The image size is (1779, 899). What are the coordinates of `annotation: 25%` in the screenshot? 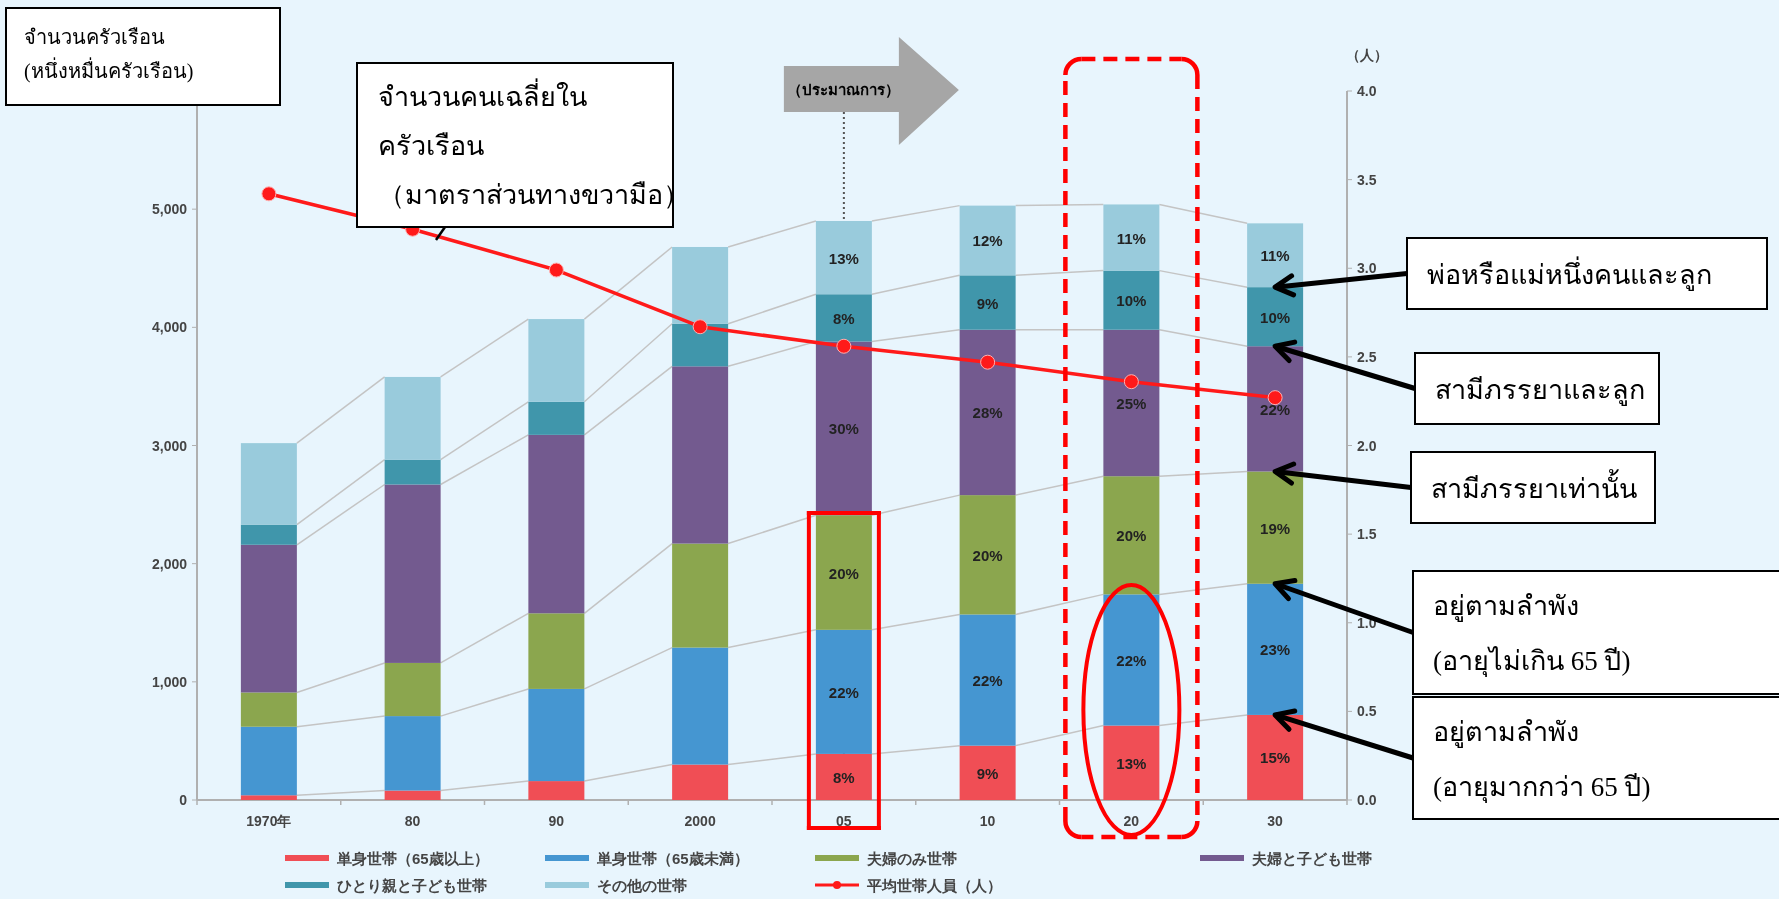 It's located at (1131, 403).